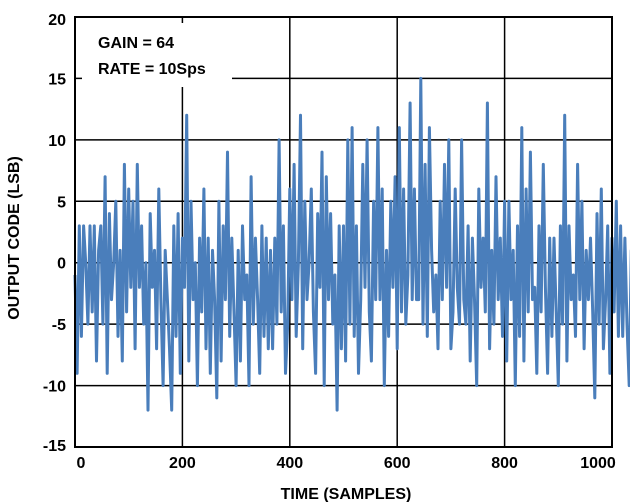 The height and width of the screenshot is (502, 630). What do you see at coordinates (504, 463) in the screenshot?
I see `x-tick-label-800: 800` at bounding box center [504, 463].